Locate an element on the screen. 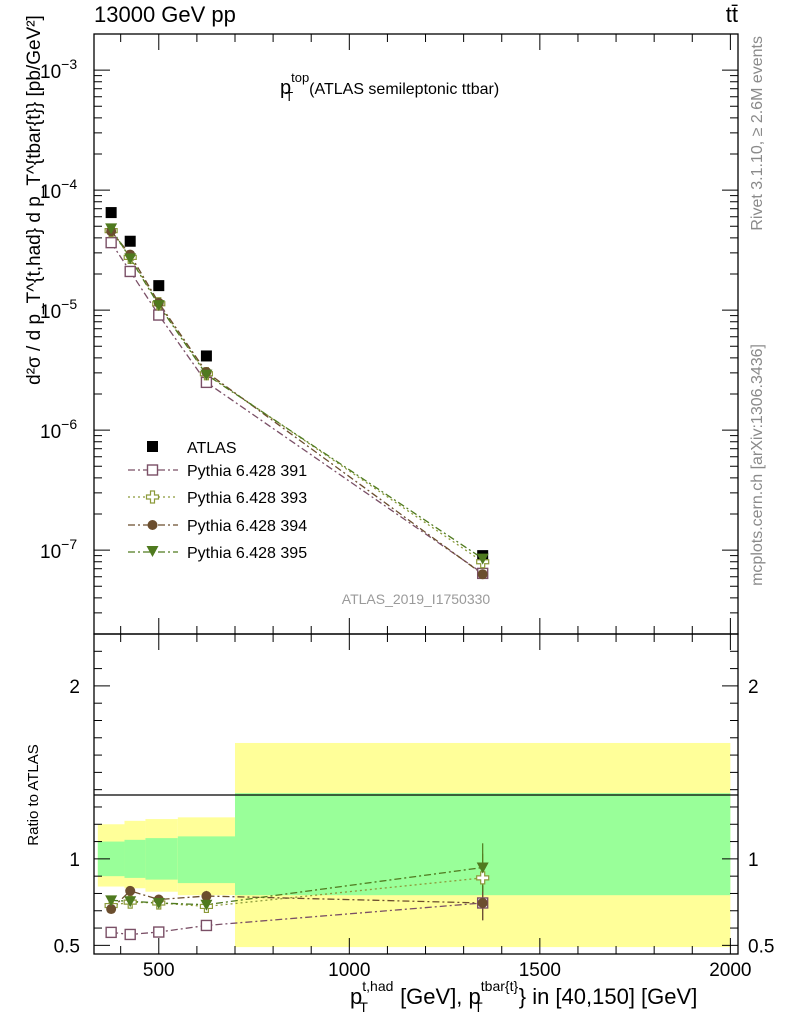  ratio-y-tick-label: 2 is located at coordinates (74, 687).